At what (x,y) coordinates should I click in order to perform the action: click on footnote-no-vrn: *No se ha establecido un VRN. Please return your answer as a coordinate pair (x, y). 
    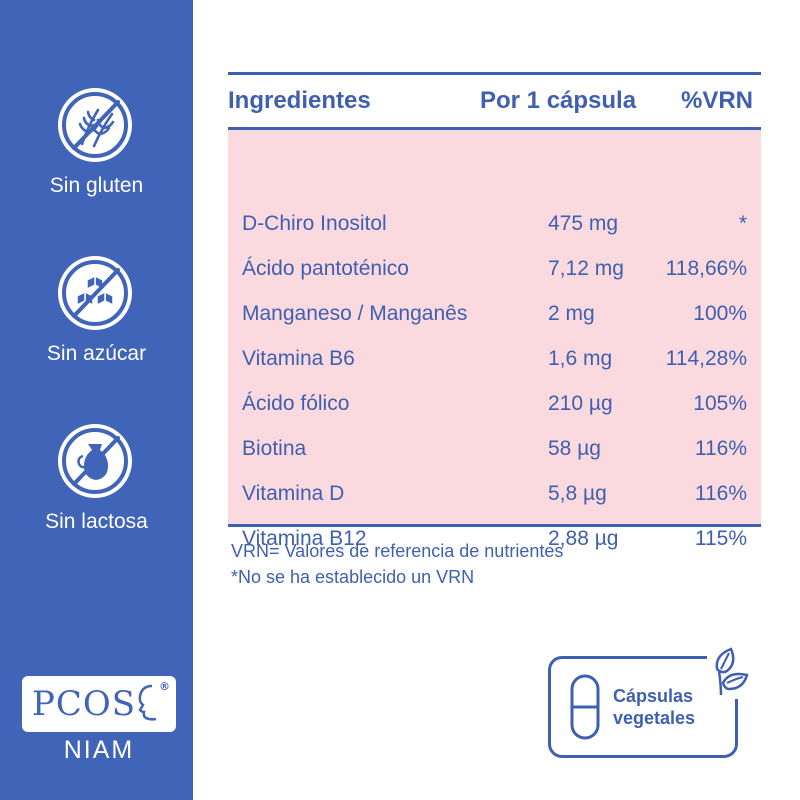
    Looking at the image, I should click on (353, 577).